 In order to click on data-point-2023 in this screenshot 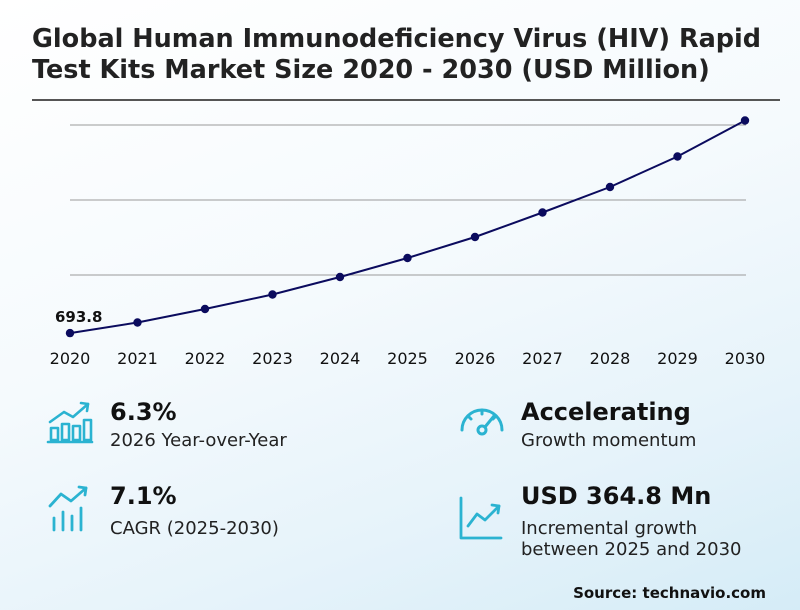, I will do `click(272, 294)`.